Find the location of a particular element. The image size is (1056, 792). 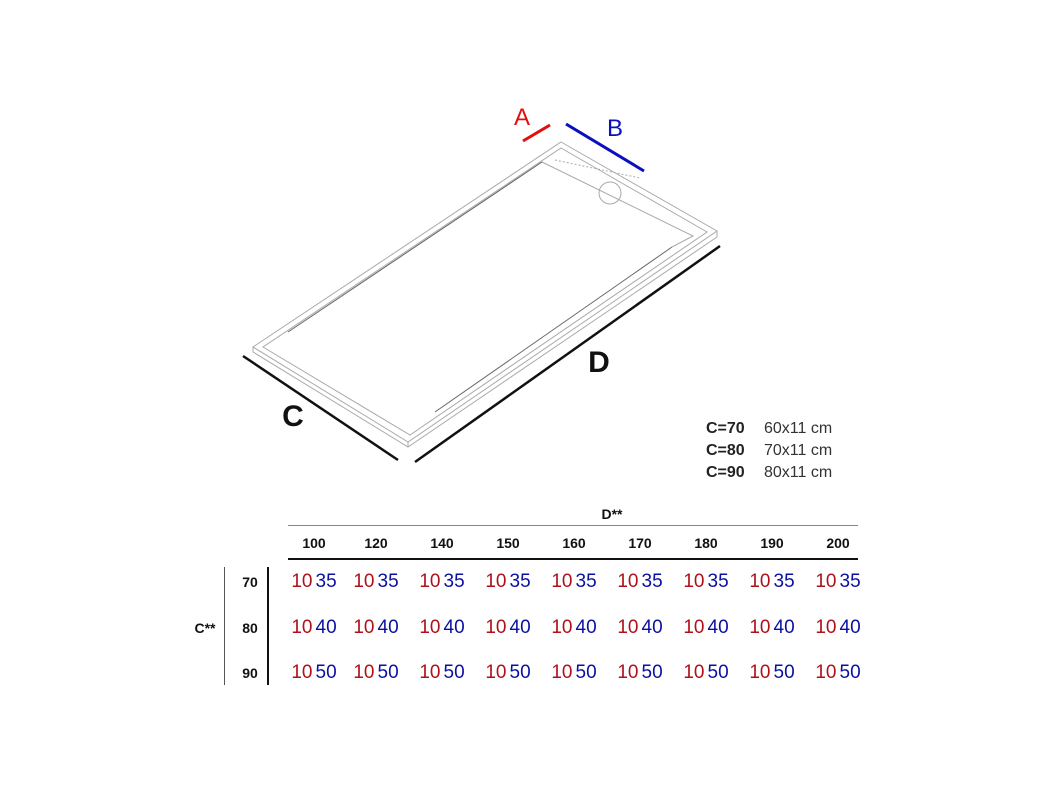

dimension-b-line is located at coordinates (605, 147).